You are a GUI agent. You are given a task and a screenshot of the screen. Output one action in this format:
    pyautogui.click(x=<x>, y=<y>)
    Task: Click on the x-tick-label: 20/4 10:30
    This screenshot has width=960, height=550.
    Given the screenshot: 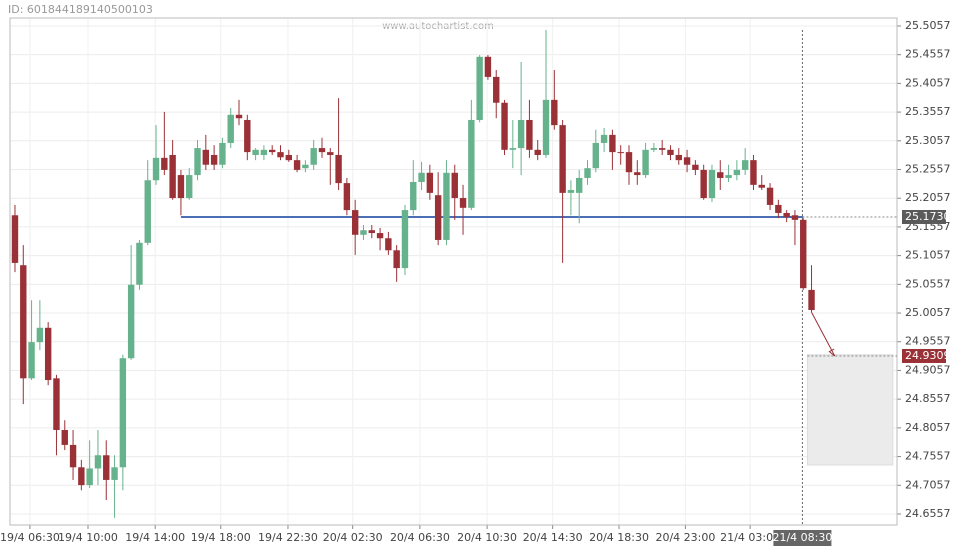 What is the action you would take?
    pyautogui.click(x=487, y=537)
    